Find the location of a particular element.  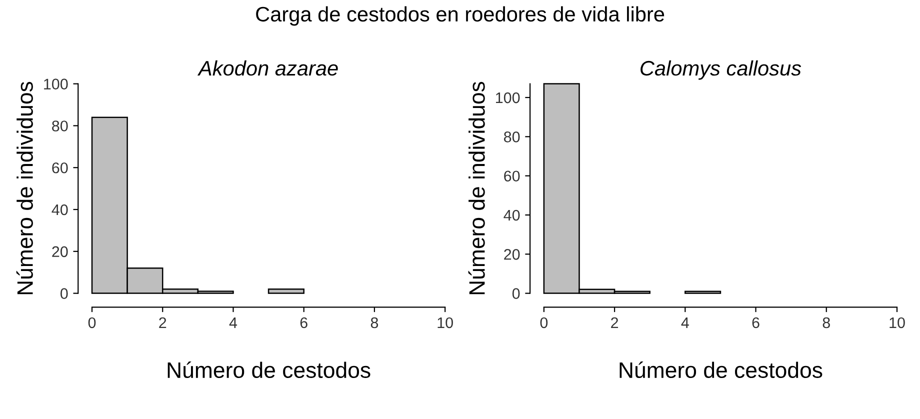

text: Carga de cestodos en roedores de vida libre is located at coordinates (460, 16).